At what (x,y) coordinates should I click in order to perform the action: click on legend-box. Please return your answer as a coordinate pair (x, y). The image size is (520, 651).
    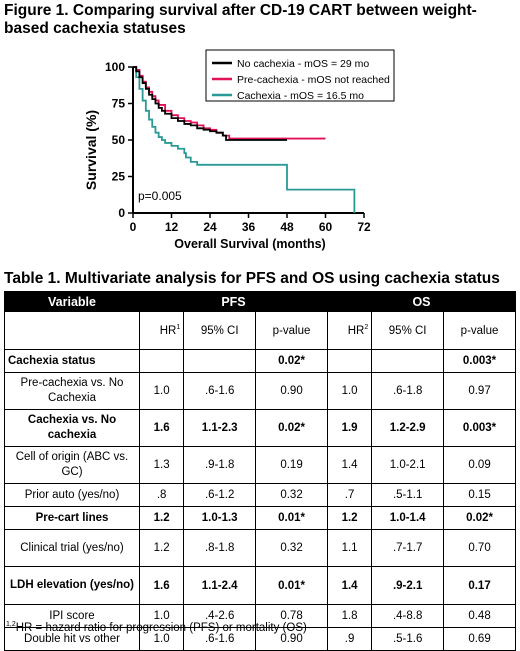
    Looking at the image, I should click on (300, 75).